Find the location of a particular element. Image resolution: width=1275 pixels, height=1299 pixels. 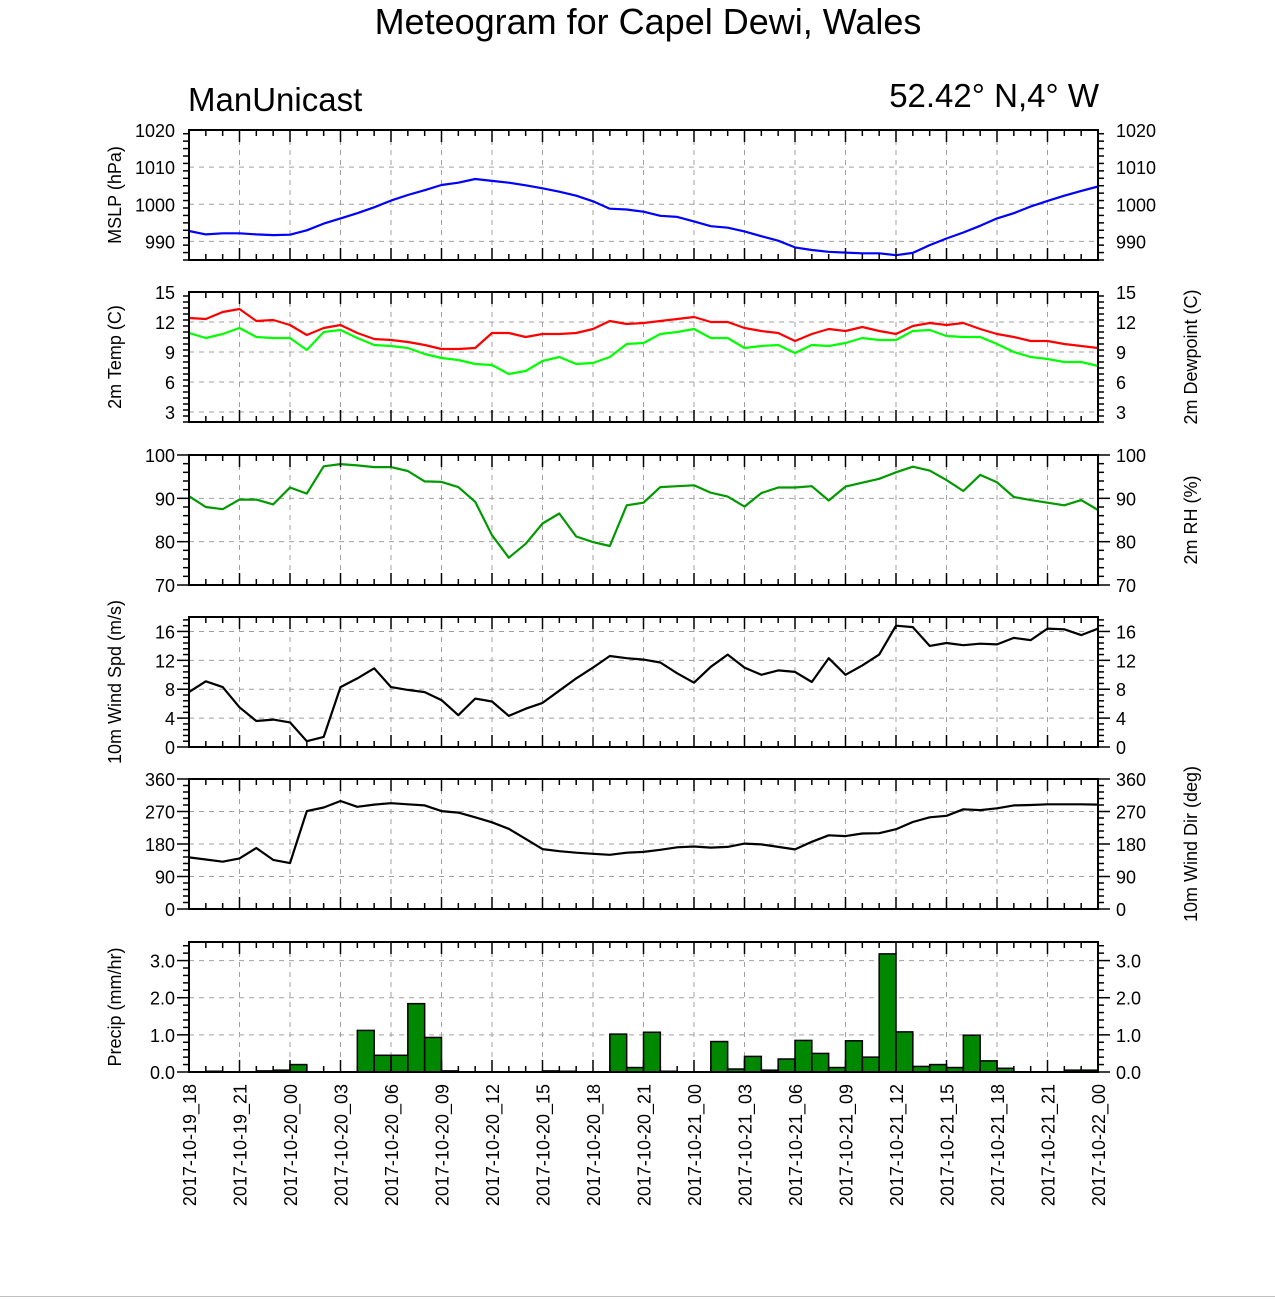

y-tick-label: 0.0 is located at coordinates (162, 1073).